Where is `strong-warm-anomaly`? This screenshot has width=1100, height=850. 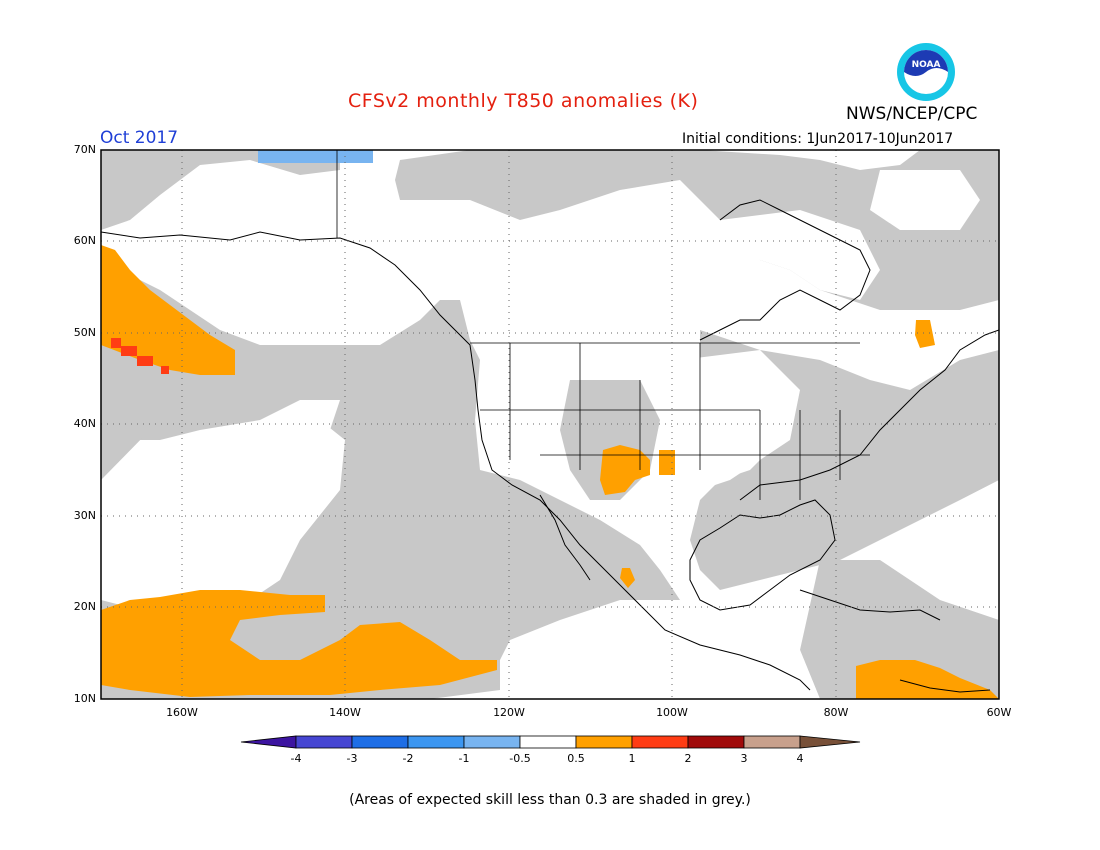 strong-warm-anomaly is located at coordinates (140, 356).